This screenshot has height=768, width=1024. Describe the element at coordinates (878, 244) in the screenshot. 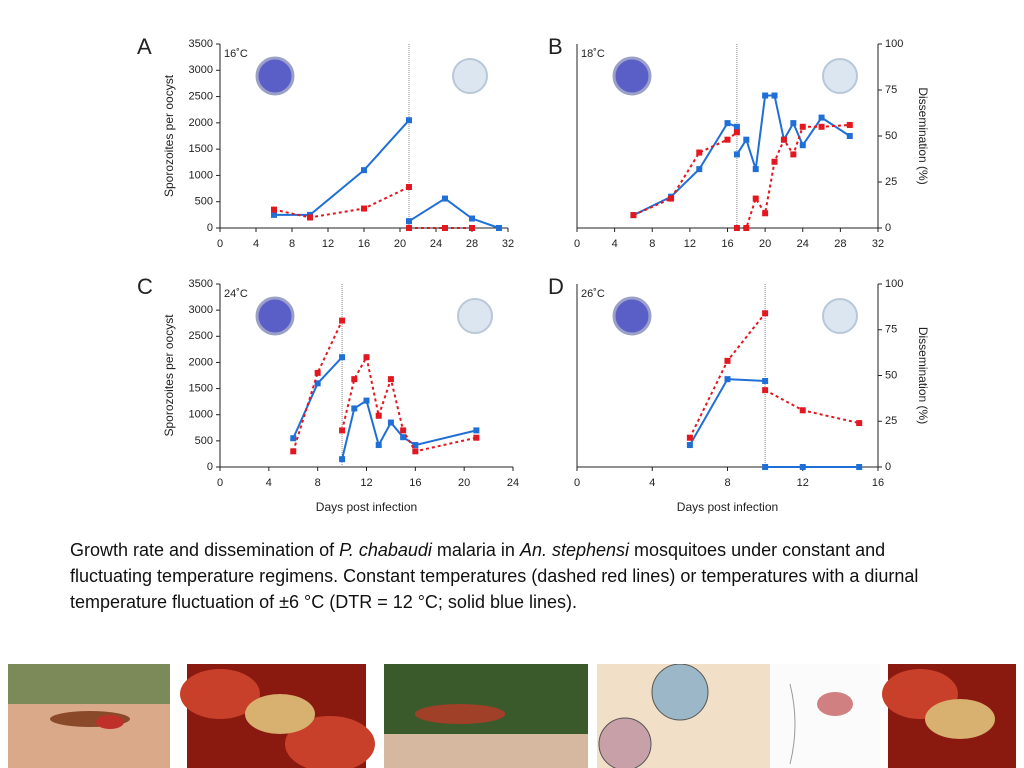

I see `x-tick-label: 32` at that location.